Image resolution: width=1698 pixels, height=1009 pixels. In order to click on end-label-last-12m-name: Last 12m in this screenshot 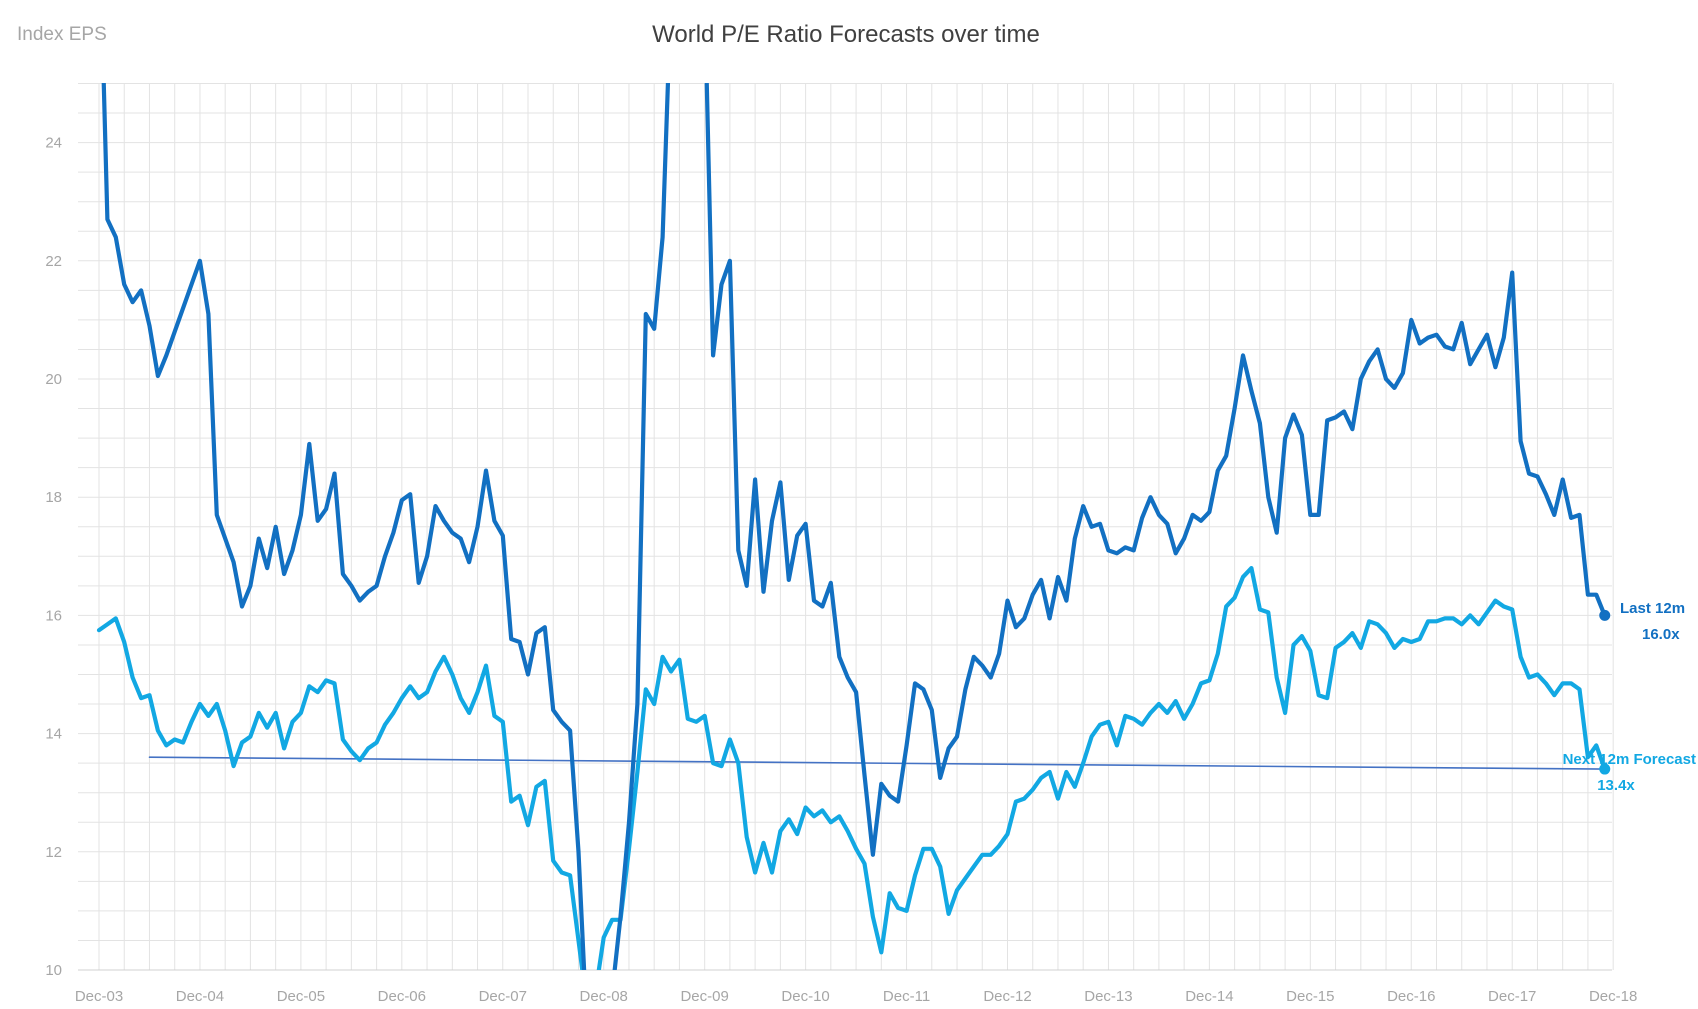, I will do `click(1652, 608)`.